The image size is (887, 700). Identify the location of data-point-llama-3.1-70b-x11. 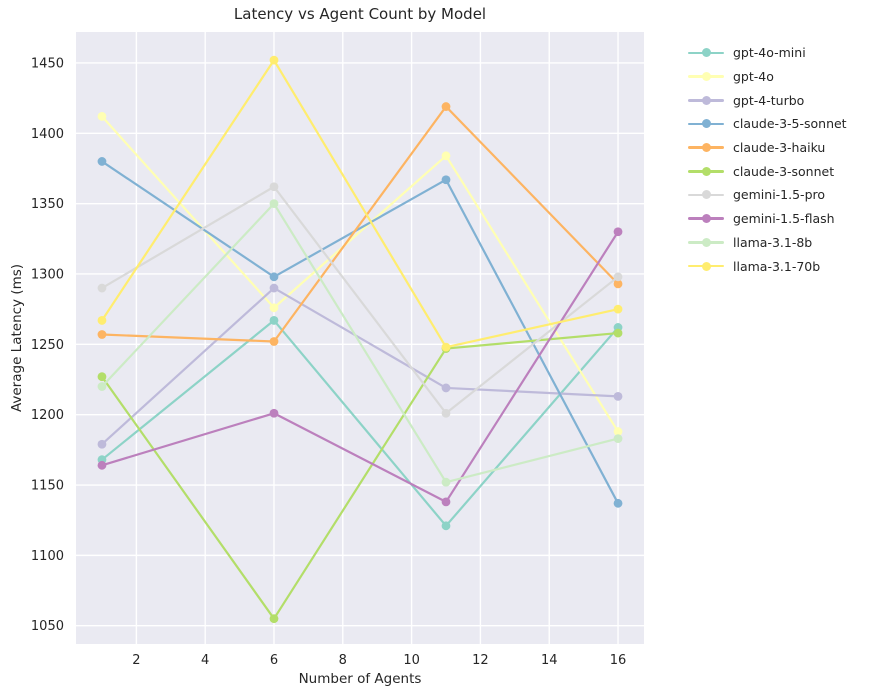
(446, 347).